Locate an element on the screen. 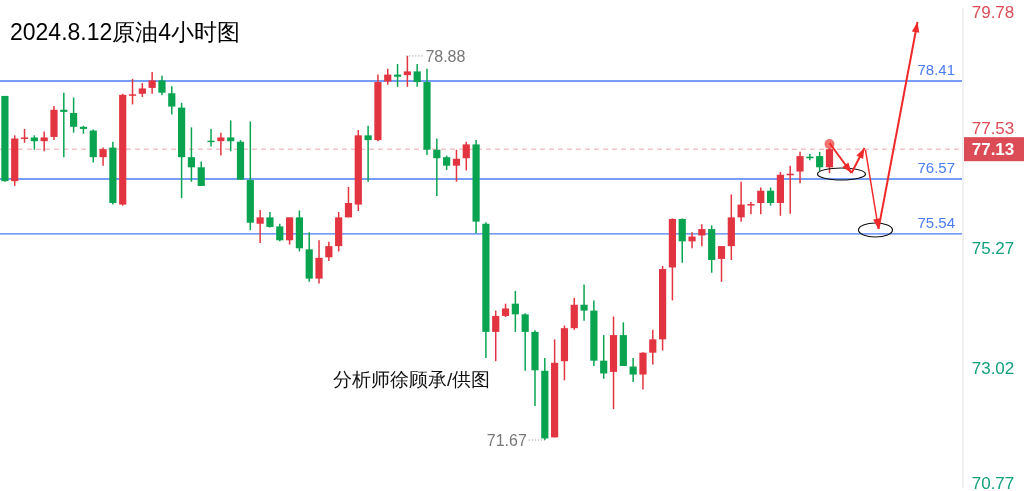 The height and width of the screenshot is (491, 1024). ref-line: 75.54 is located at coordinates (481, 224).